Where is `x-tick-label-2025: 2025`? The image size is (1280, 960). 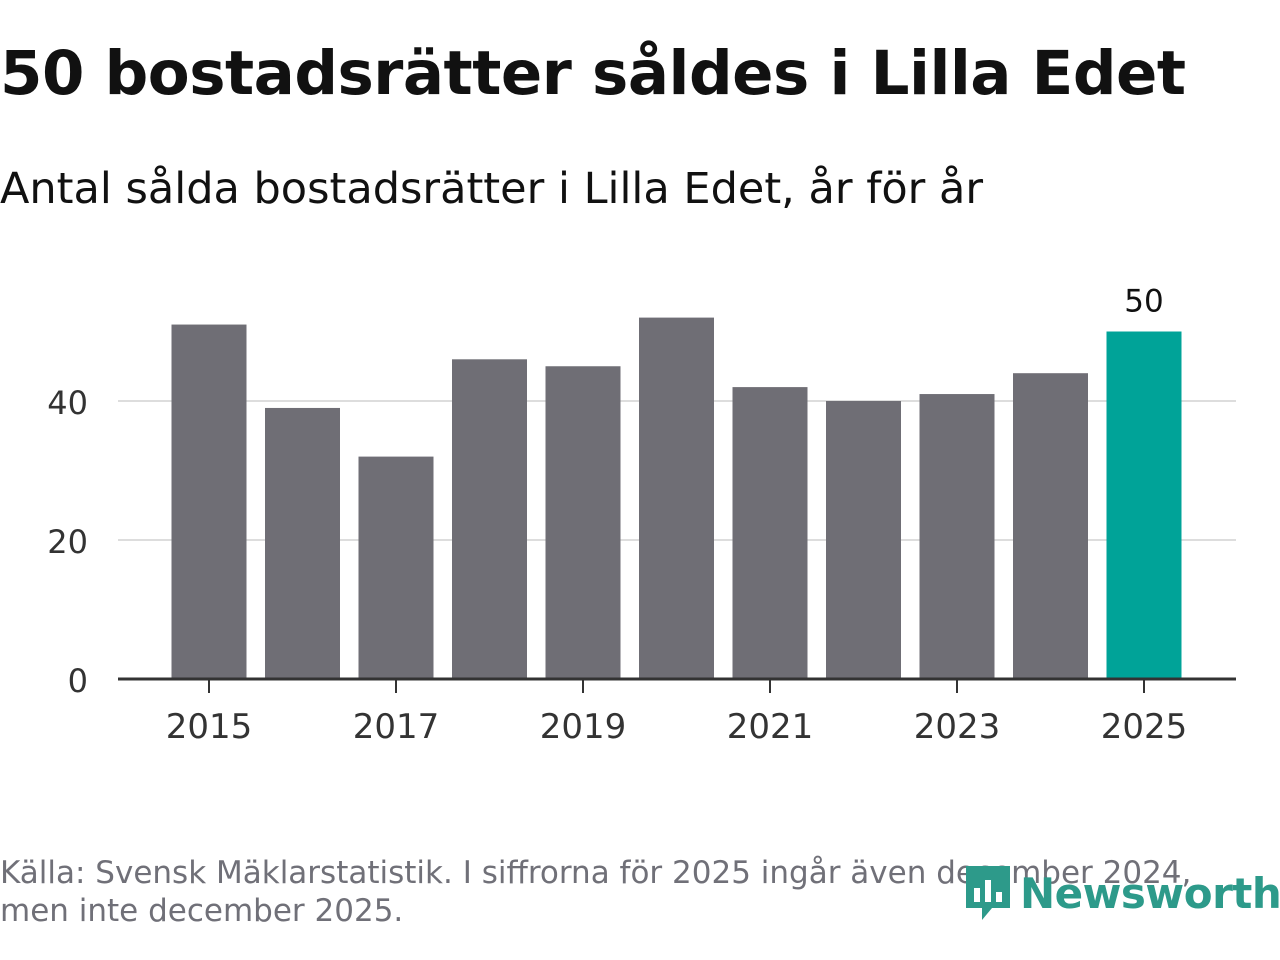 x-tick-label-2025: 2025 is located at coordinates (1144, 727).